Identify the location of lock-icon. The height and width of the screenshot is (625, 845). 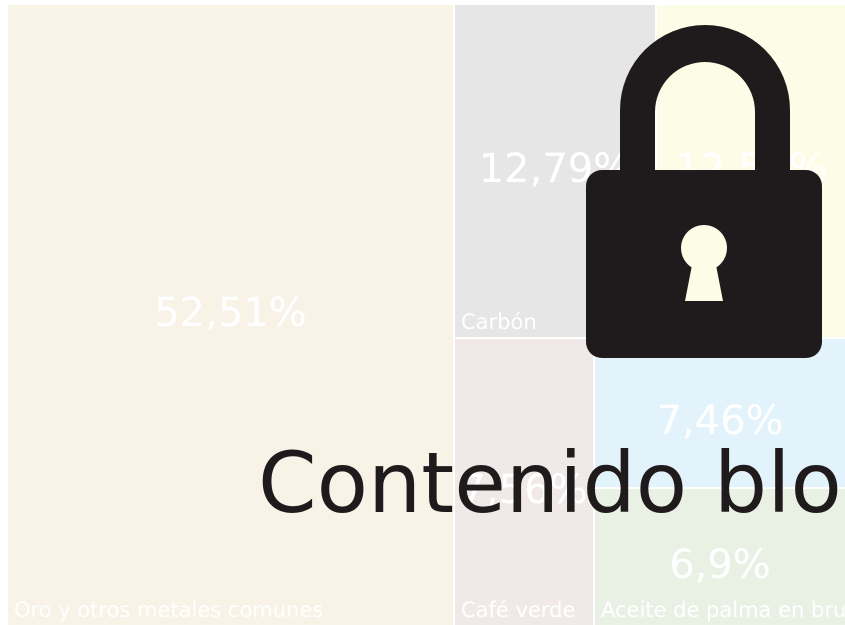
(704, 191).